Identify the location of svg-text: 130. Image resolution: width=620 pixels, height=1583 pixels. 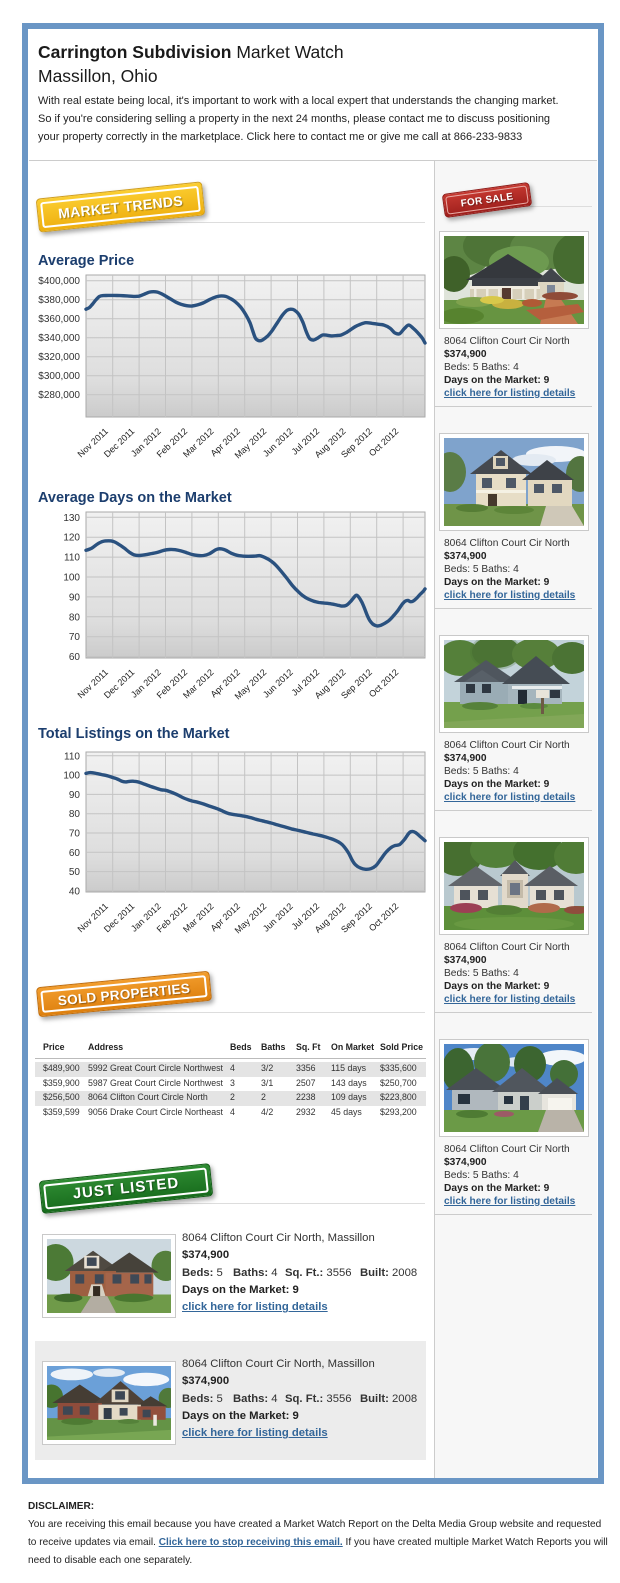
(71, 518).